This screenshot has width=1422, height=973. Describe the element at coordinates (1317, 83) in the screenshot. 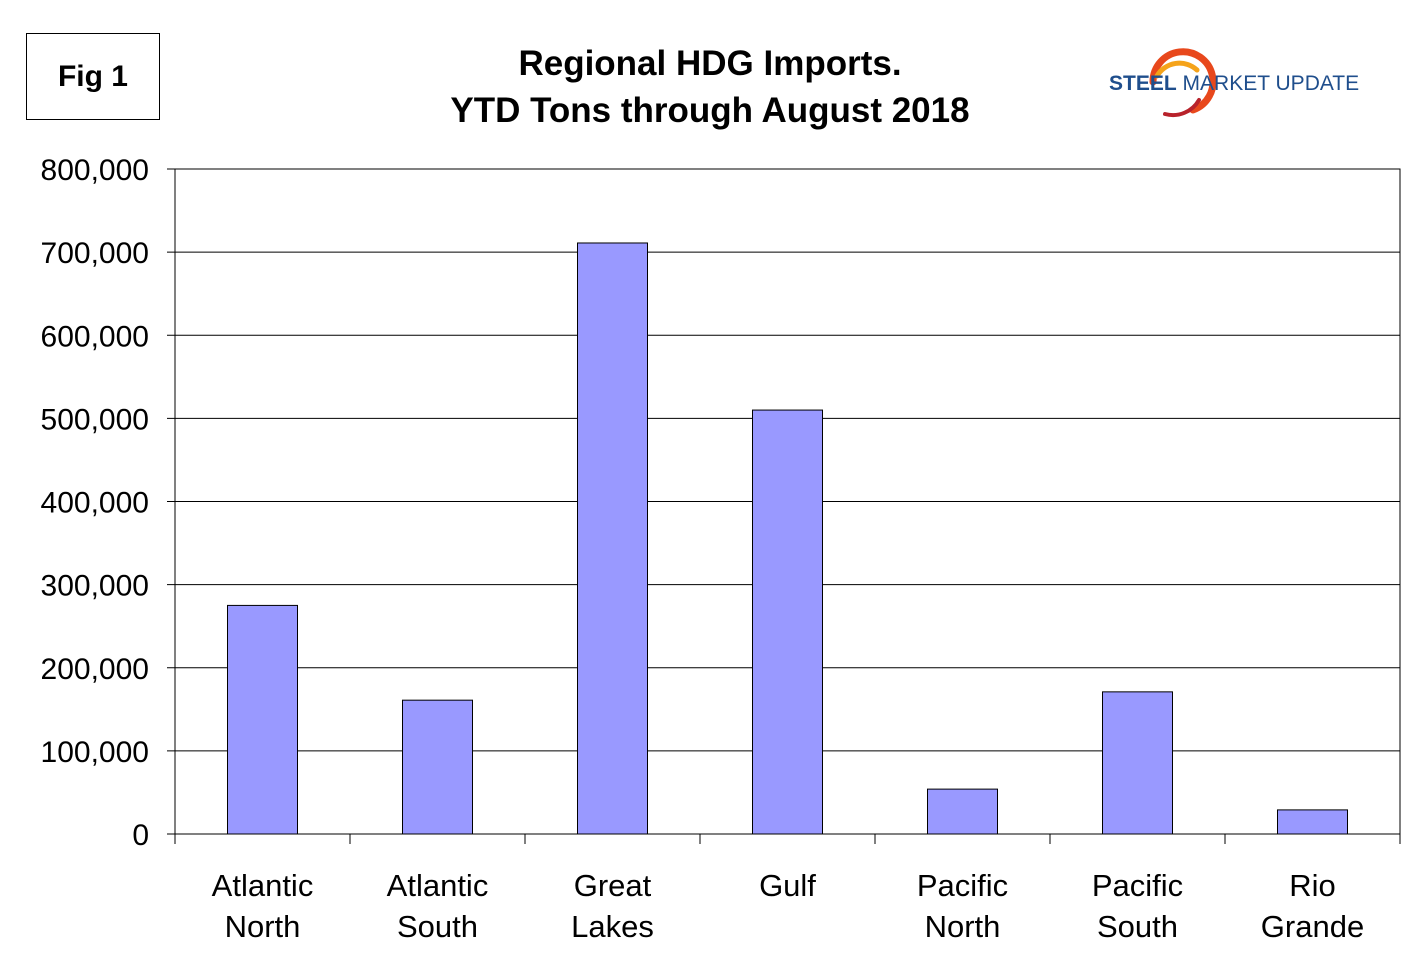

I see `logo-word-update: UPDATE` at that location.